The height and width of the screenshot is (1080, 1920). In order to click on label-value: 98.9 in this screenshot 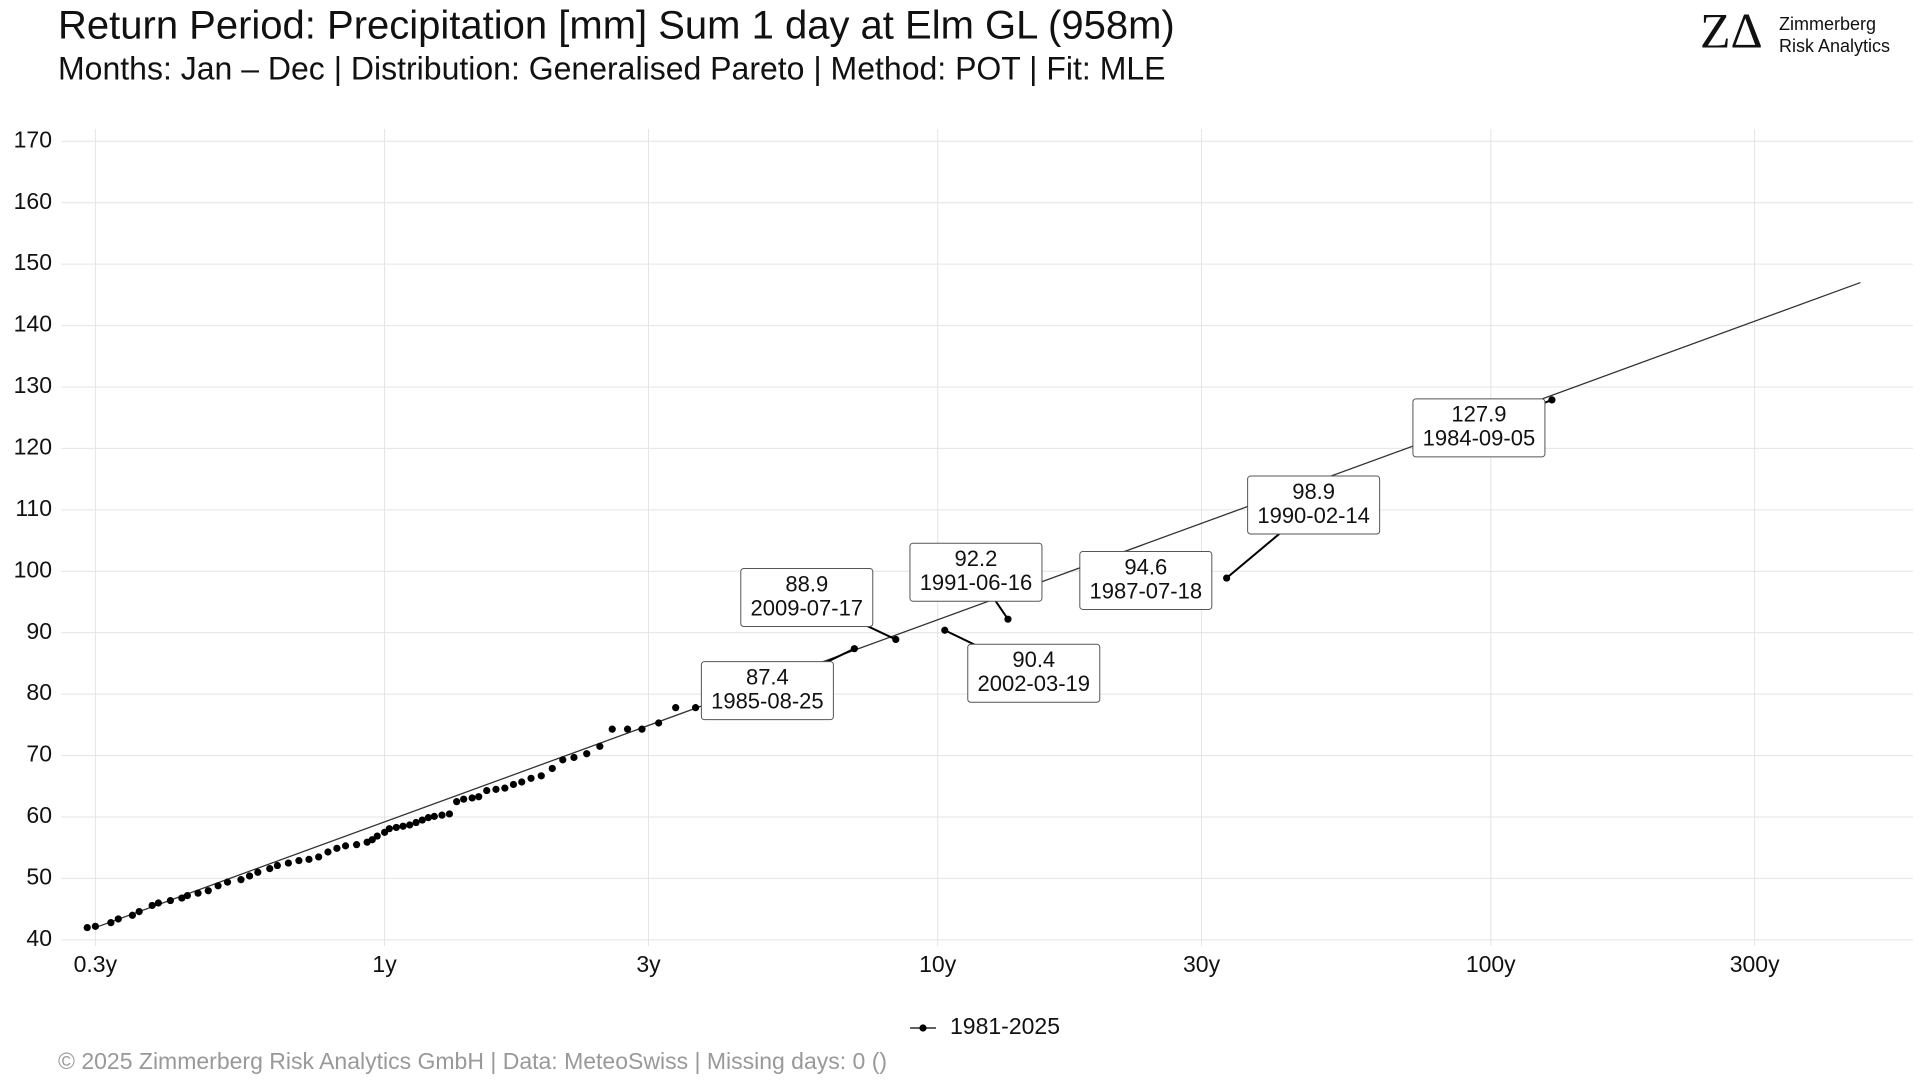, I will do `click(1313, 491)`.